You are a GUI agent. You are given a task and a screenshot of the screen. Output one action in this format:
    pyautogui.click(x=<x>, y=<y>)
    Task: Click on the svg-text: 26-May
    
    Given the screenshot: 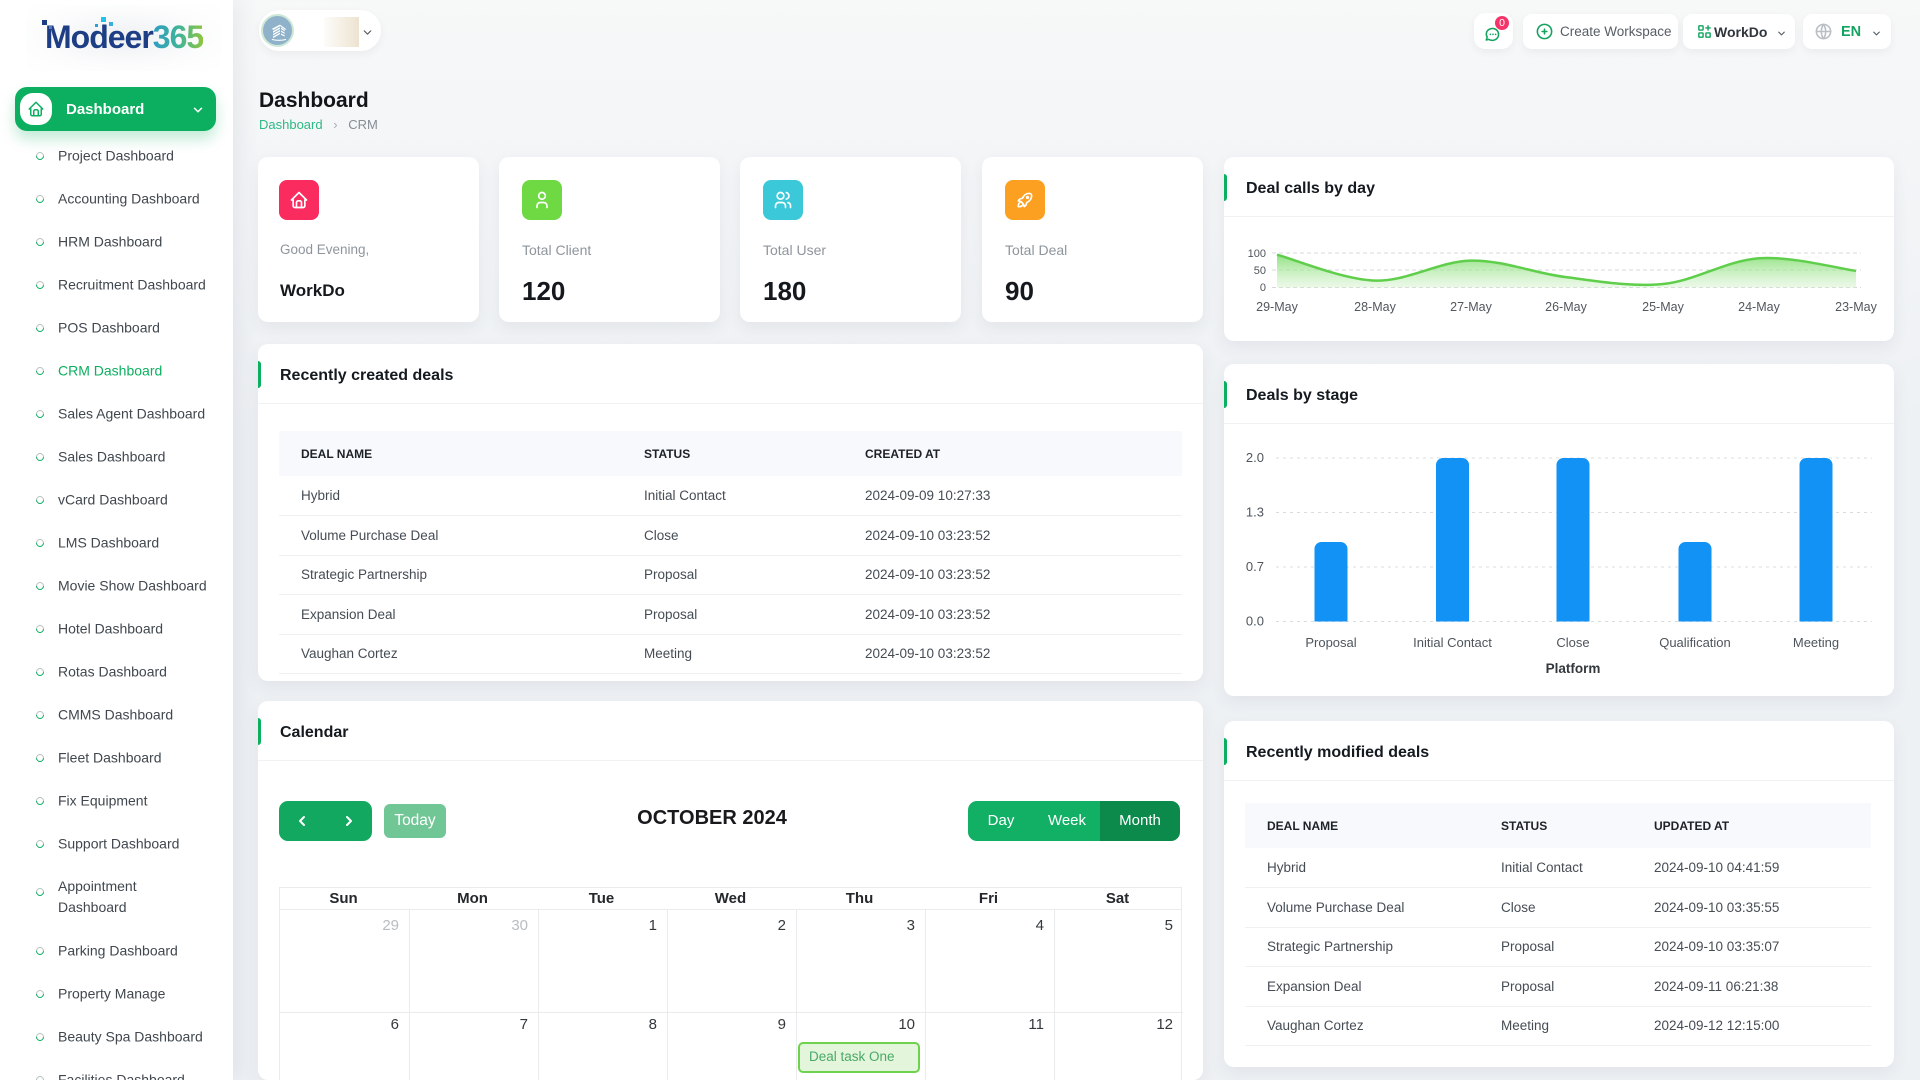 What is the action you would take?
    pyautogui.click(x=1566, y=307)
    